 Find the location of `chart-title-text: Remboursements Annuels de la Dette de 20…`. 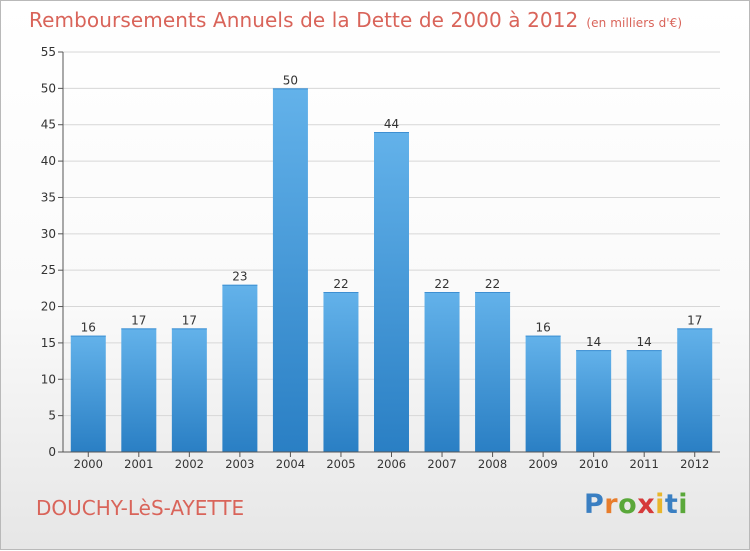

chart-title-text: Remboursements Annuels de la Dette de 20… is located at coordinates (304, 20).